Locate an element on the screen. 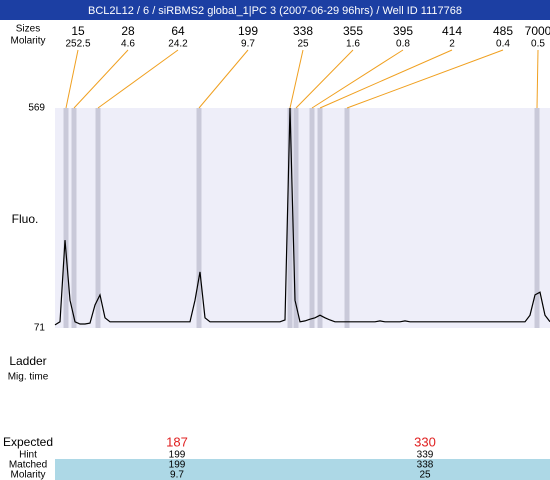 The height and width of the screenshot is (480, 550). peak-molarity: 9.7 is located at coordinates (248, 44).